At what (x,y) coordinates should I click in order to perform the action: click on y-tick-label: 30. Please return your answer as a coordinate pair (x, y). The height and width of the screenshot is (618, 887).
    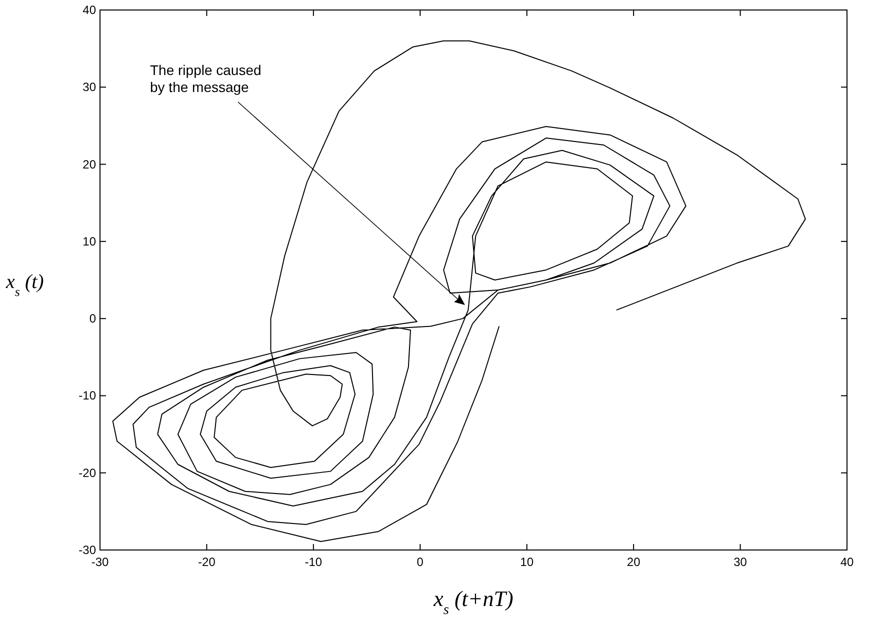
    Looking at the image, I should click on (89, 87).